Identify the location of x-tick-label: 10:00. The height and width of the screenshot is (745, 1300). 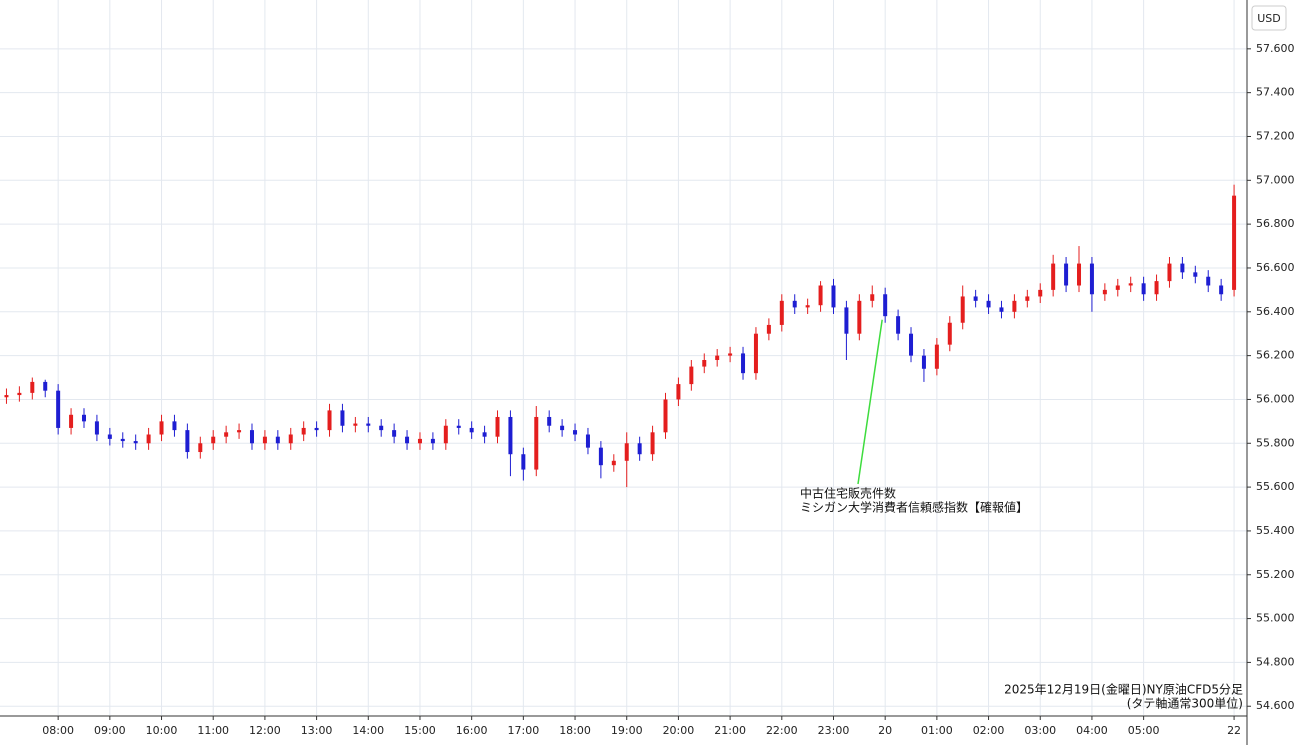
(162, 730).